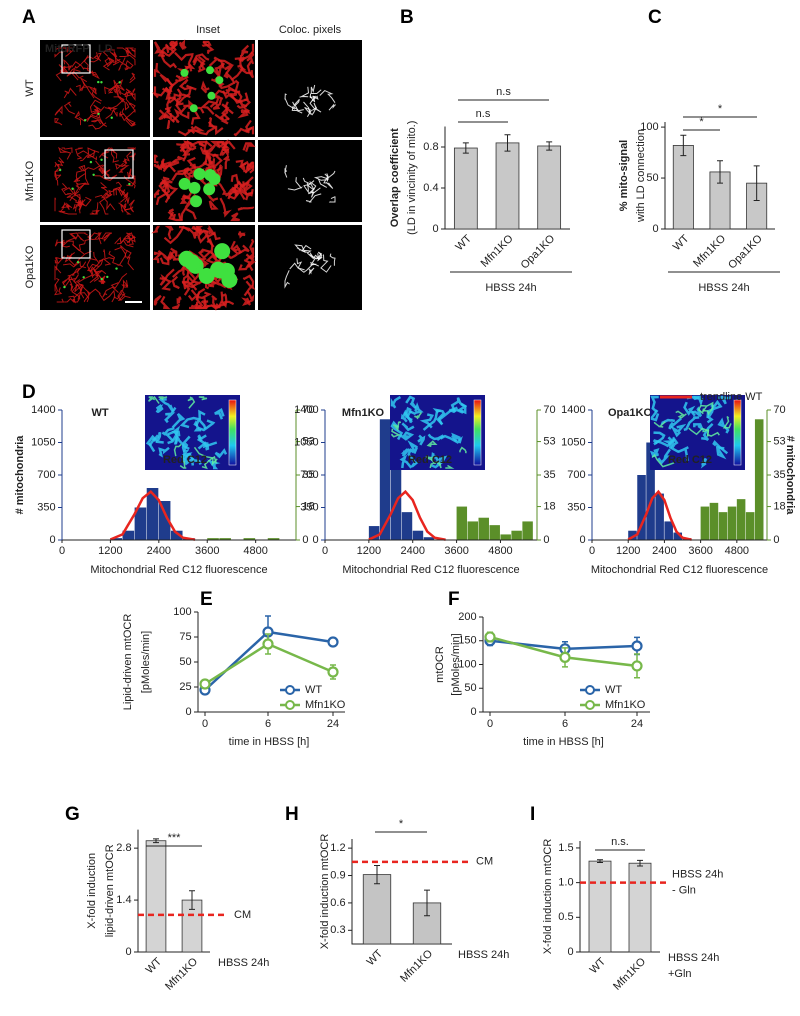 Image resolution: width=800 pixels, height=1016 pixels. Describe the element at coordinates (690, 460) in the screenshot. I see `inset-label: Red C12` at that location.